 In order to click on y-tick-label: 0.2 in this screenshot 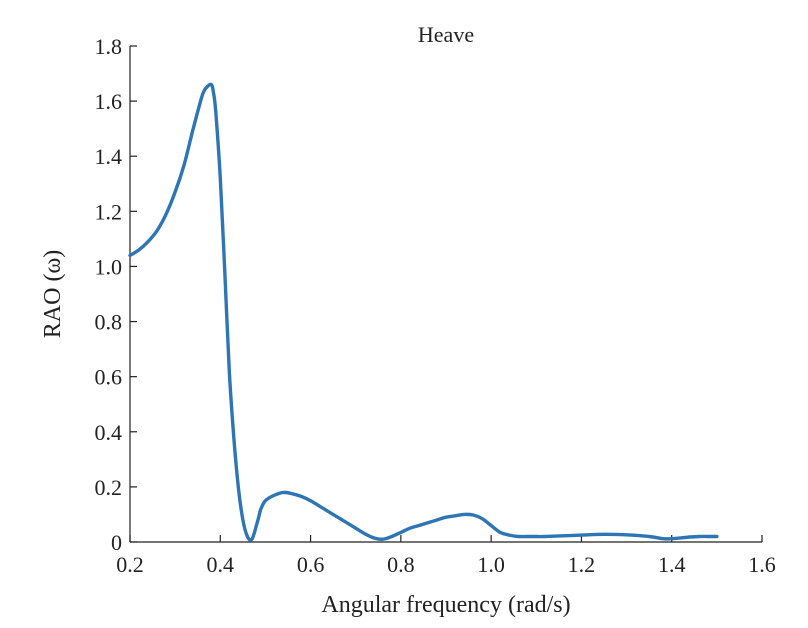, I will do `click(109, 487)`.